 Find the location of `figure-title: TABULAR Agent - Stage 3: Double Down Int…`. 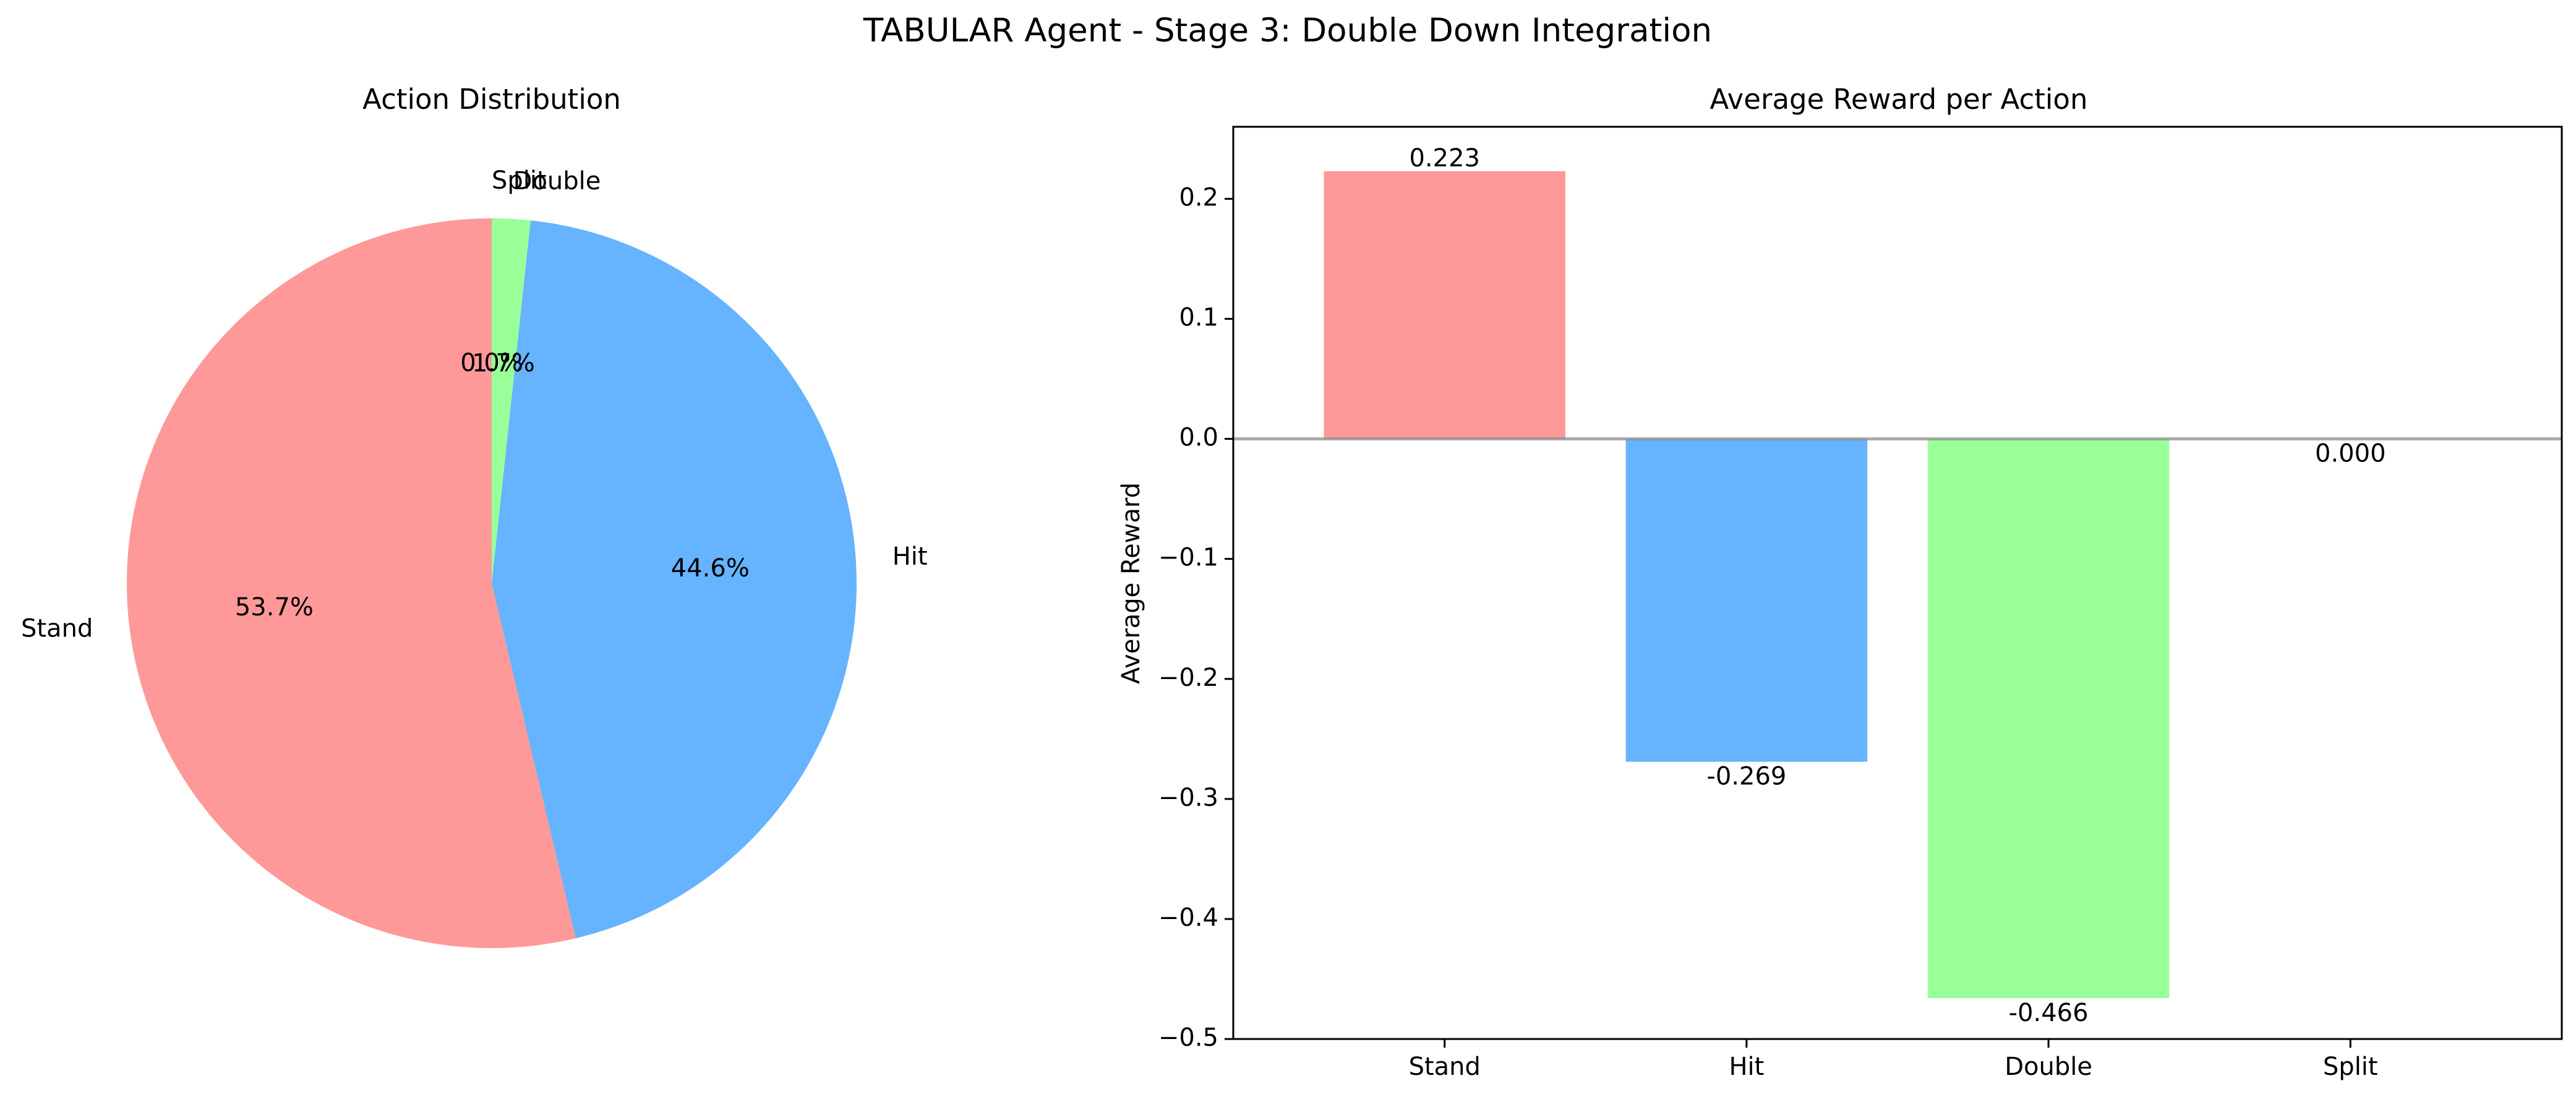

figure-title: TABULAR Agent - Stage 3: Double Down Int… is located at coordinates (1287, 30).